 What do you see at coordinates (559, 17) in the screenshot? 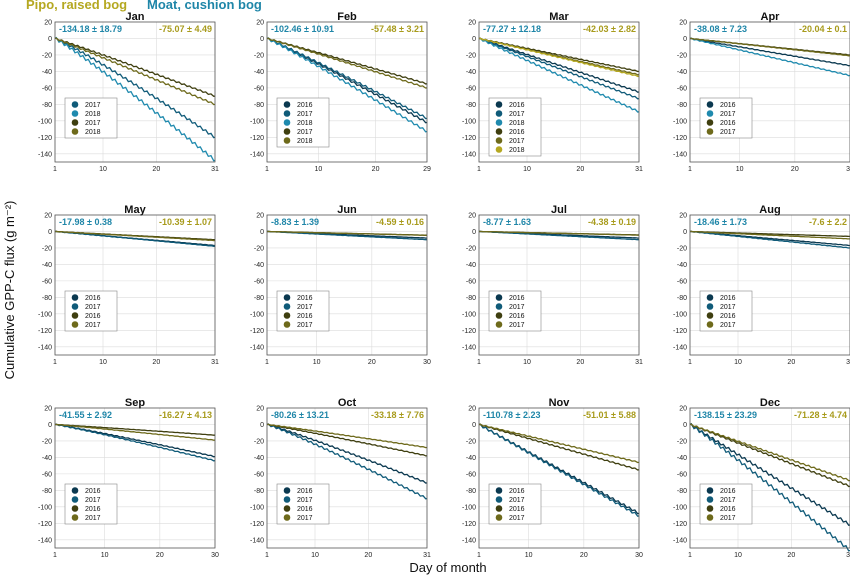
I see `panel-title: Mar` at bounding box center [559, 17].